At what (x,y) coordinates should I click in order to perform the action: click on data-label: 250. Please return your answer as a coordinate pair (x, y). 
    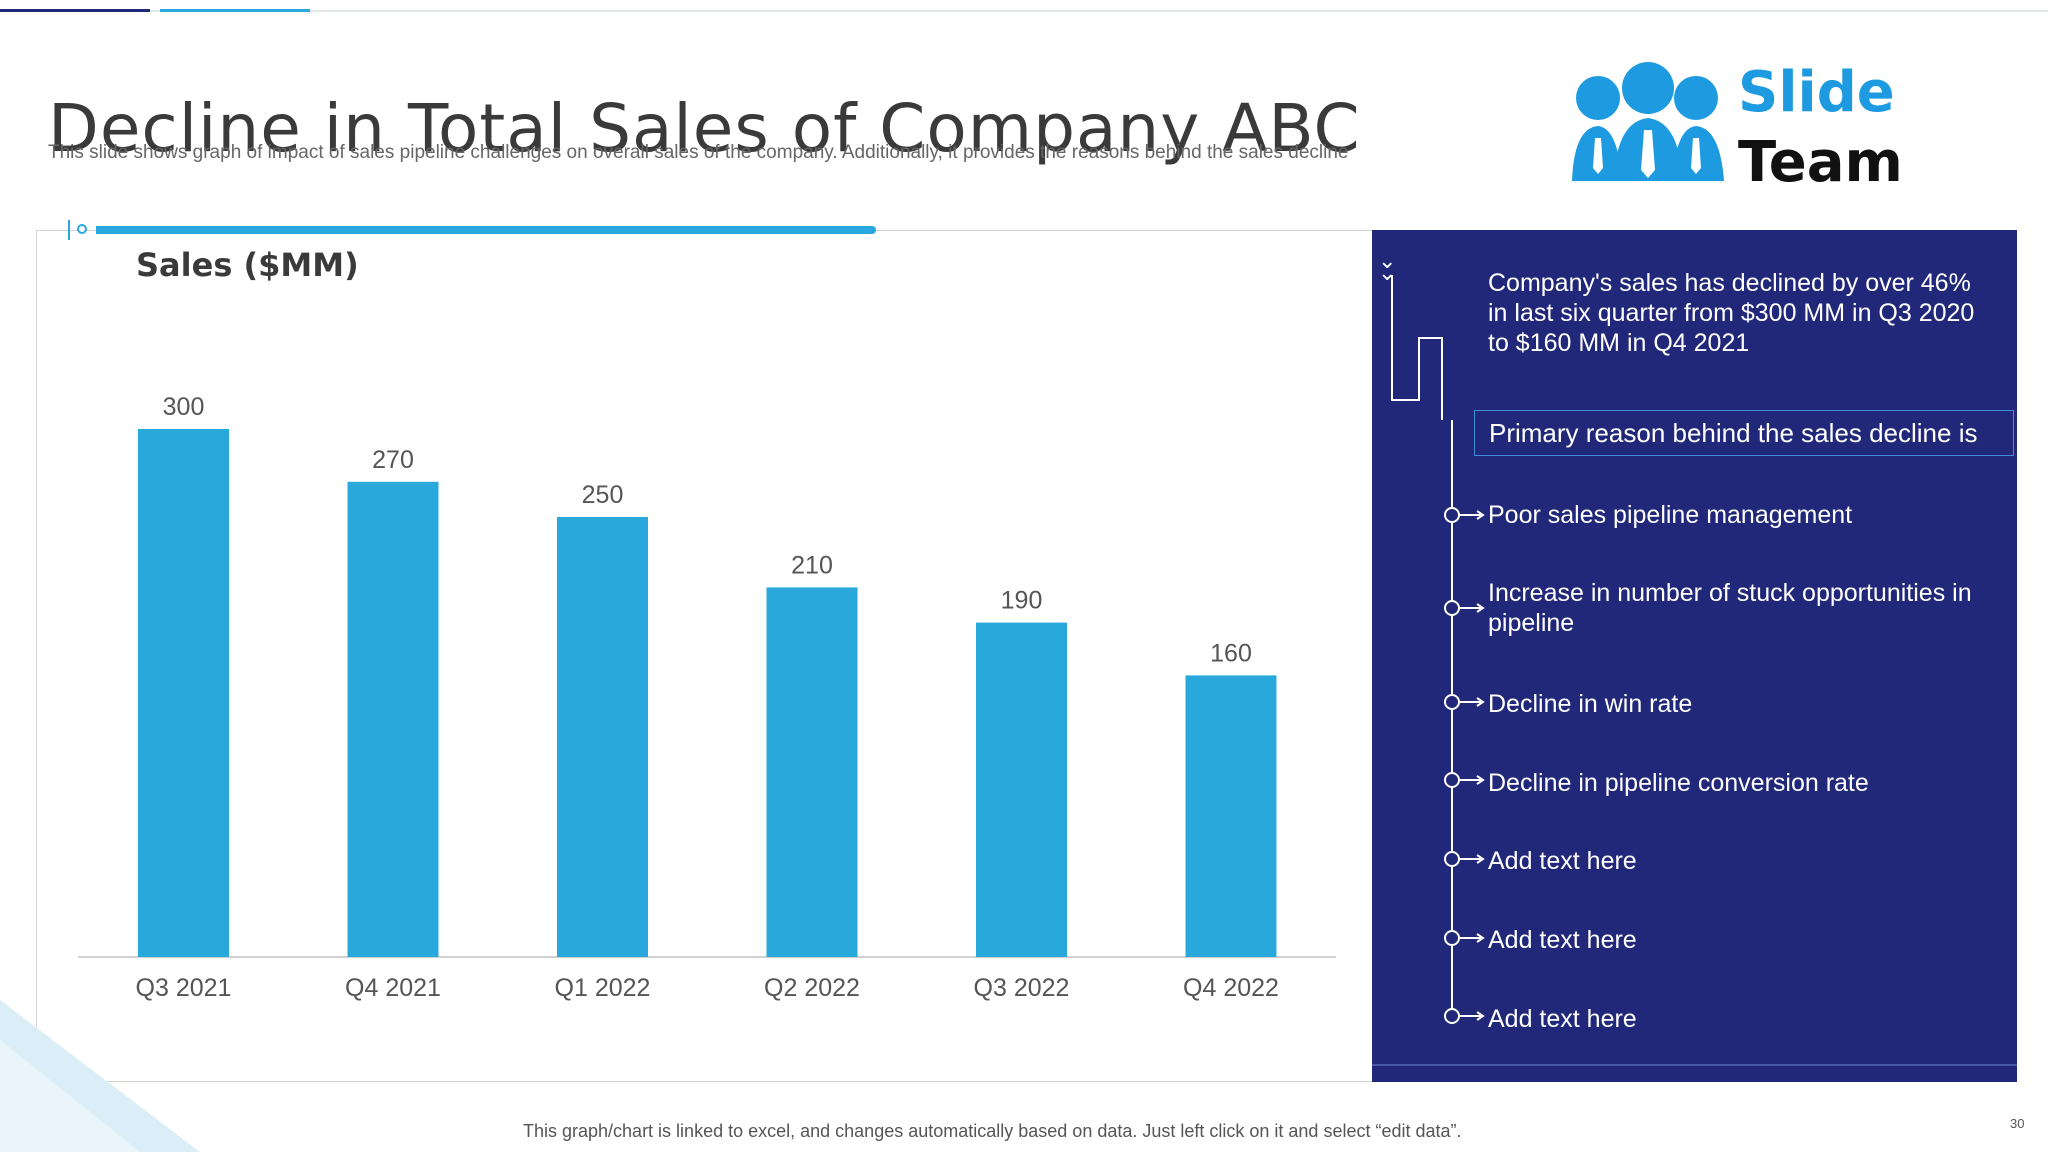
    Looking at the image, I should click on (603, 495).